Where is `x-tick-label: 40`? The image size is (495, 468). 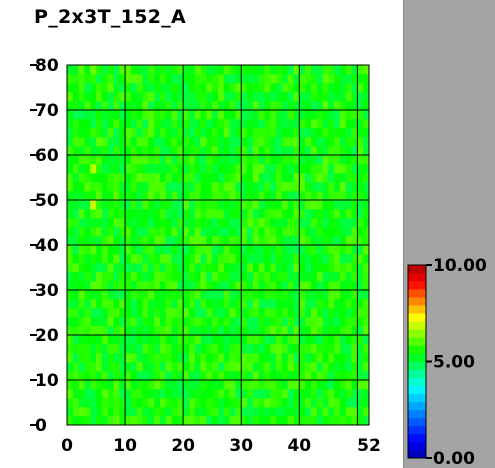
x-tick-label: 40 is located at coordinates (299, 446).